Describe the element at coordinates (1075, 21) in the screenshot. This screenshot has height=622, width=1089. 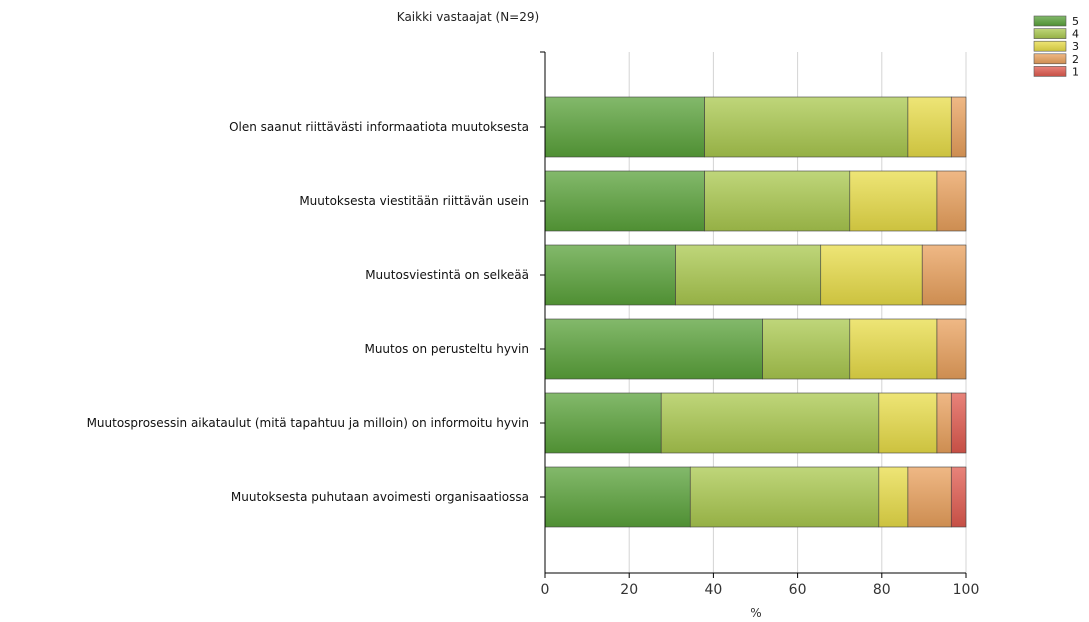
I see `legend-label: 5` at that location.